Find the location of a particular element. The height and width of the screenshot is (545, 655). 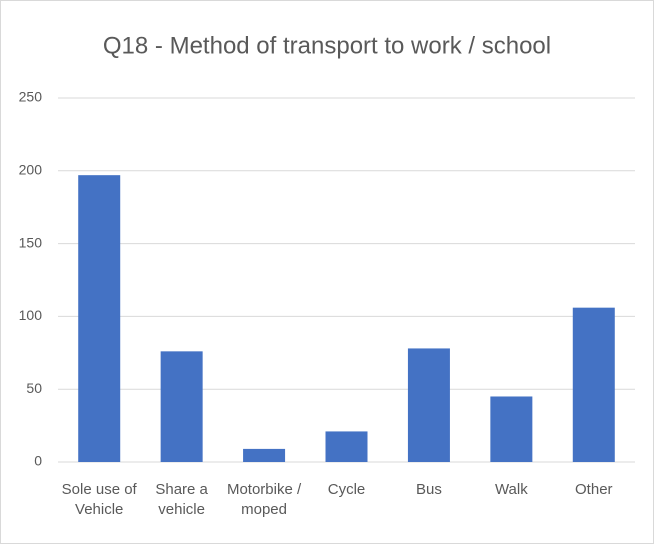

y-tick-label: 150 is located at coordinates (31, 242).